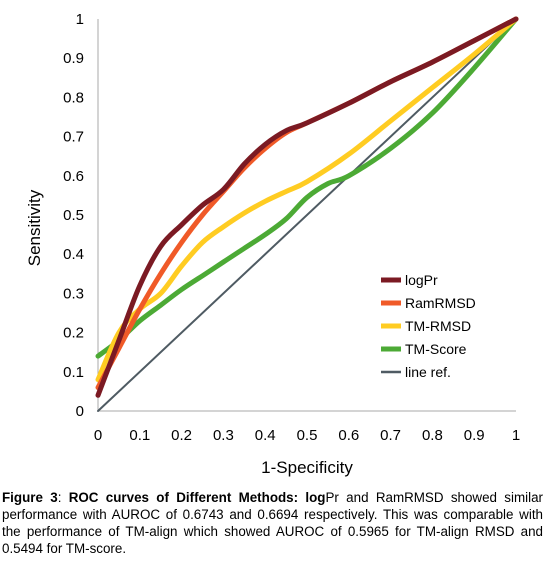 This screenshot has height=565, width=546. What do you see at coordinates (390, 435) in the screenshot?
I see `x-tick-label: 0.7` at bounding box center [390, 435].